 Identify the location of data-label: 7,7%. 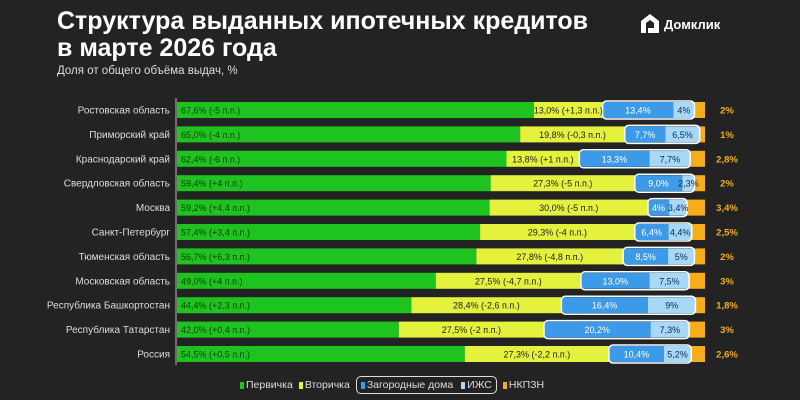
(645, 135).